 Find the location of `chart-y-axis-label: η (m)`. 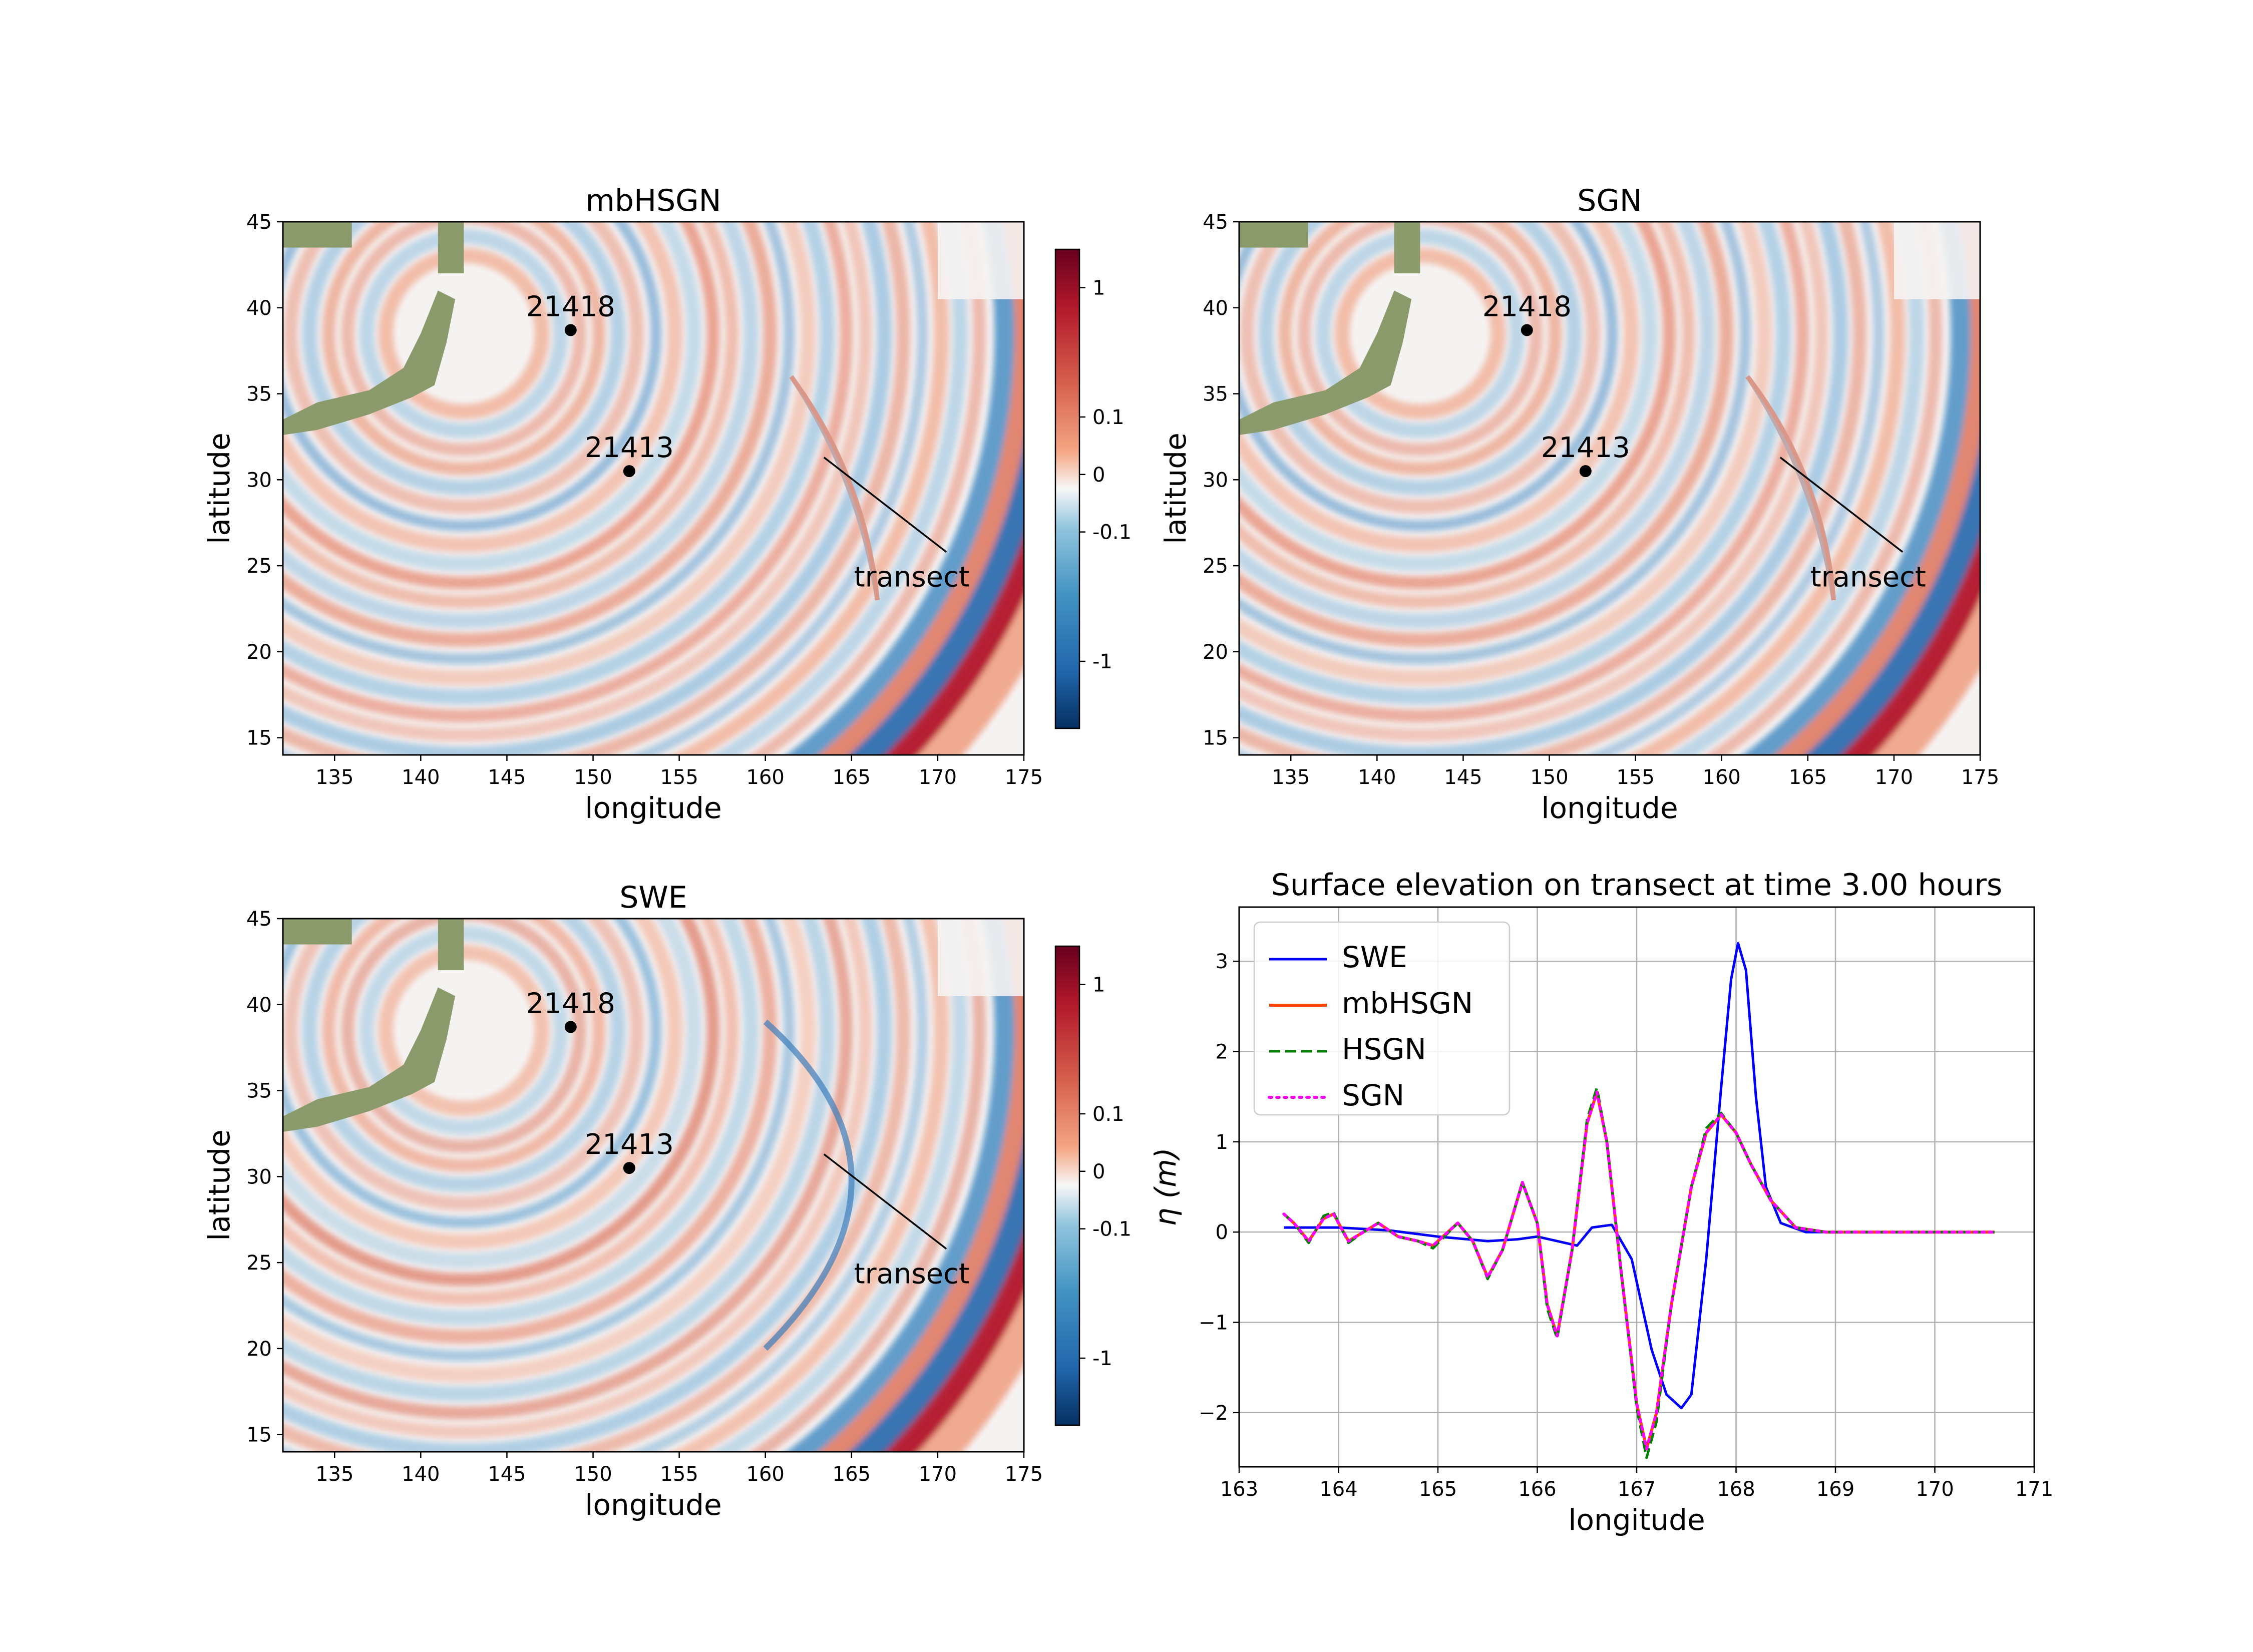

chart-y-axis-label: η (m) is located at coordinates (1166, 1187).